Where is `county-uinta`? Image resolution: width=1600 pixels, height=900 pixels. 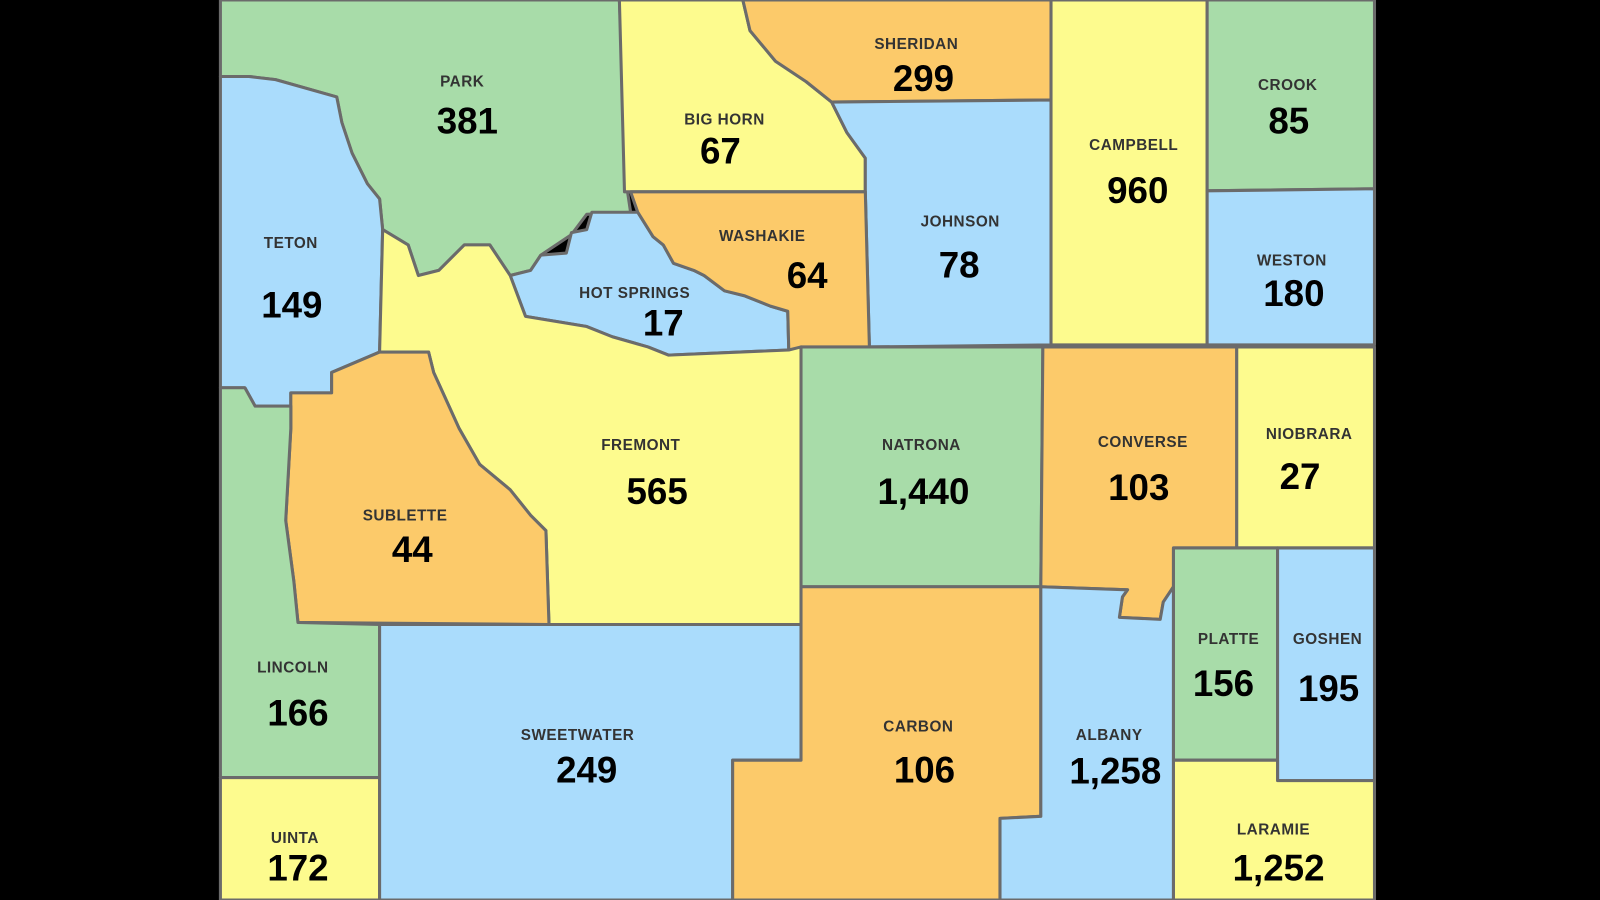 county-uinta is located at coordinates (300, 838).